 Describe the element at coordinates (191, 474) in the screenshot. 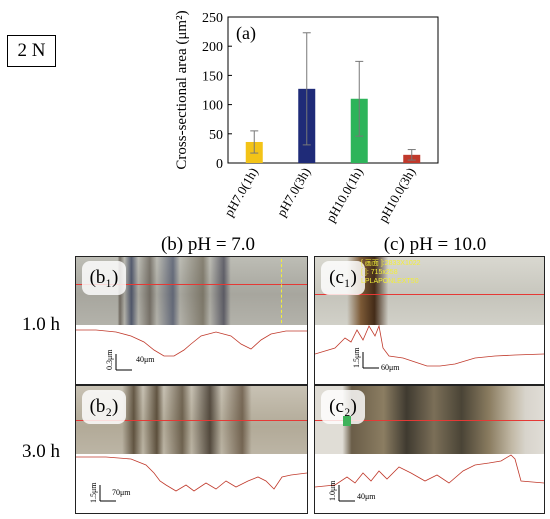

I see `profile-line-b2` at that location.